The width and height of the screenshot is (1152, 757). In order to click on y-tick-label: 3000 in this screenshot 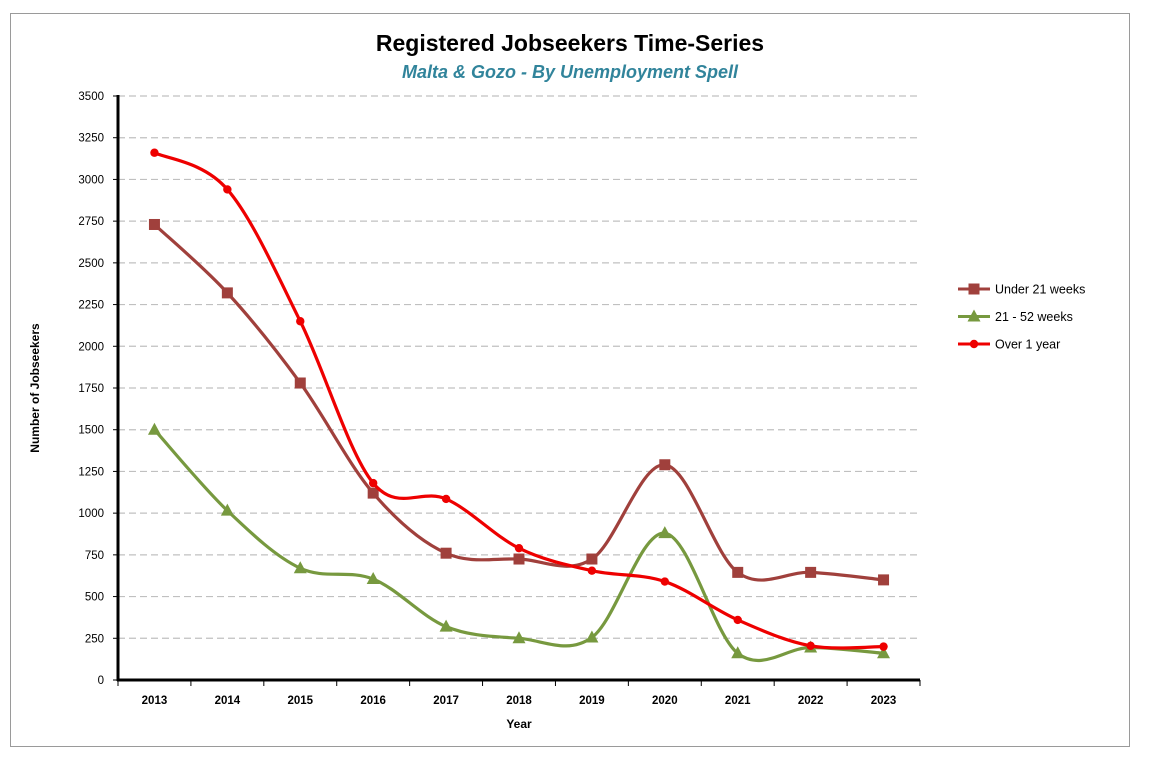, I will do `click(91, 180)`.